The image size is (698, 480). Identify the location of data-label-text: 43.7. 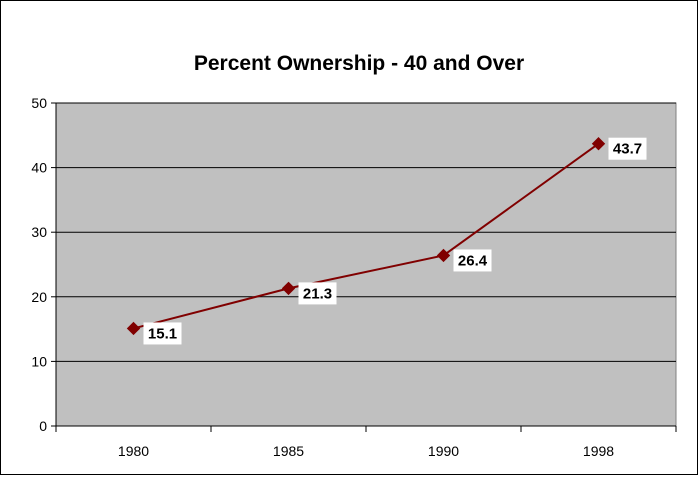
(627, 149).